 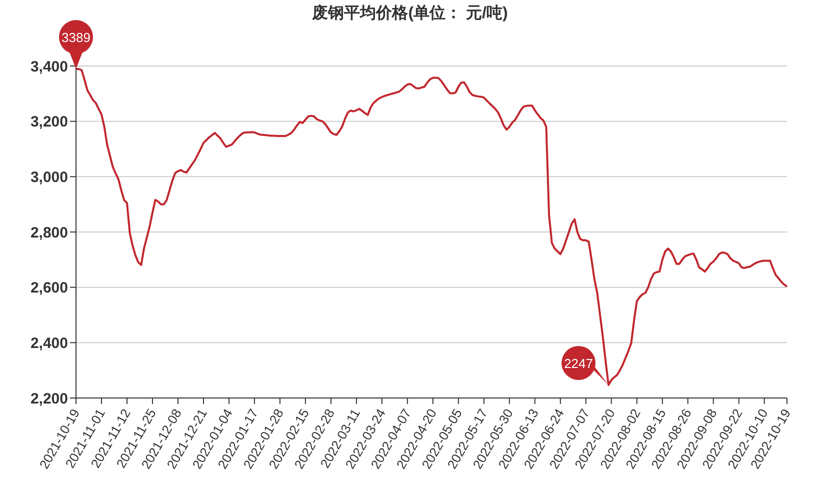 I want to click on y-tick-label: 2,200, so click(x=49, y=399).